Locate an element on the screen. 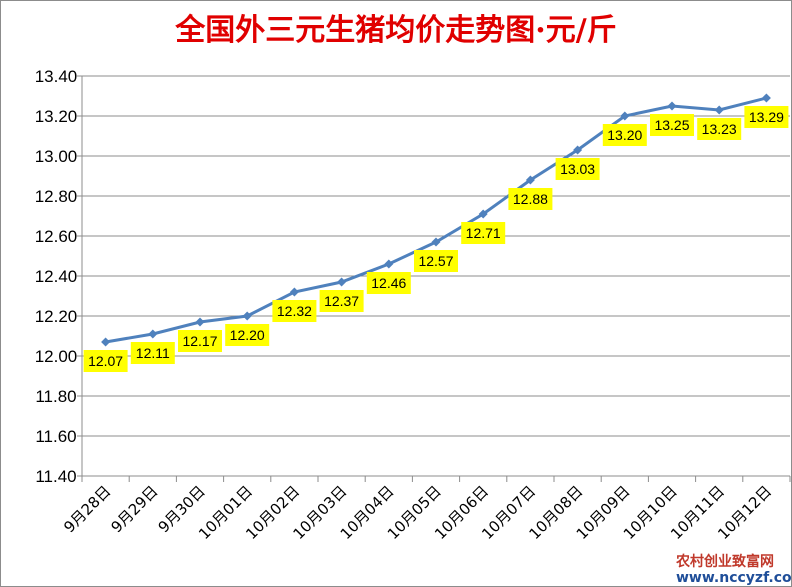 The height and width of the screenshot is (587, 792). data-label: 13.29 is located at coordinates (766, 117).